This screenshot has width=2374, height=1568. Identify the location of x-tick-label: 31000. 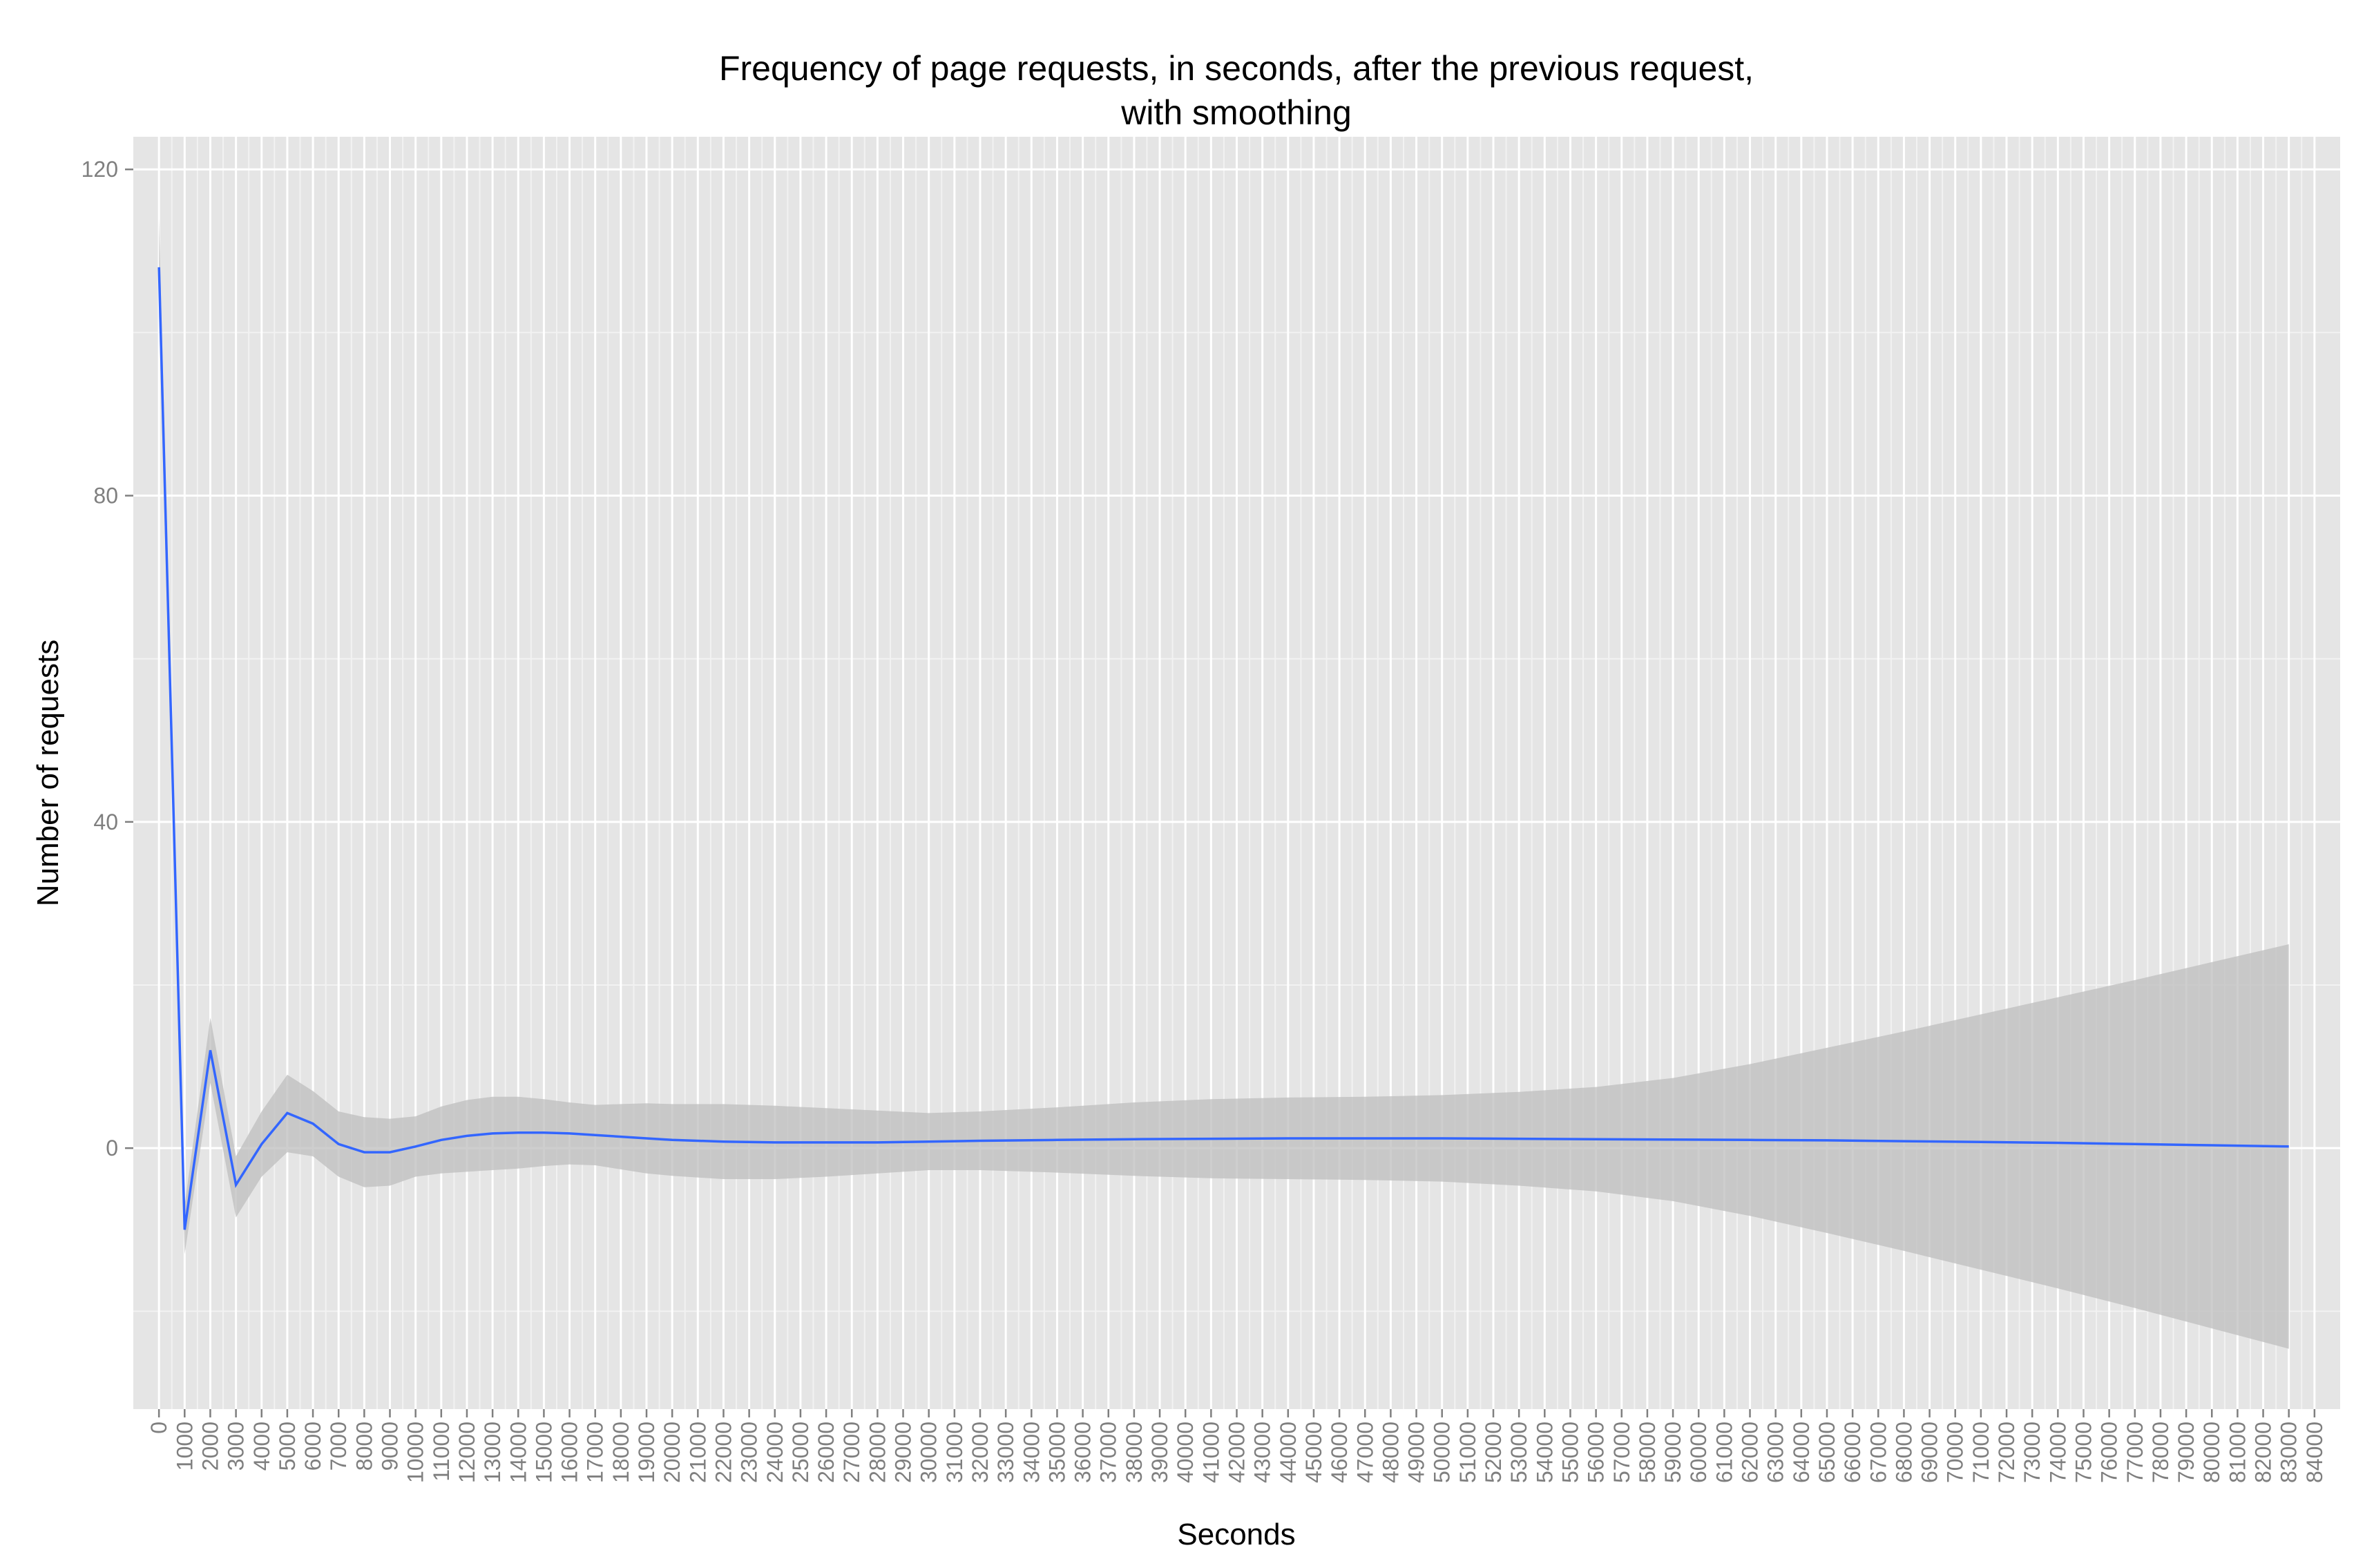
(954, 1452).